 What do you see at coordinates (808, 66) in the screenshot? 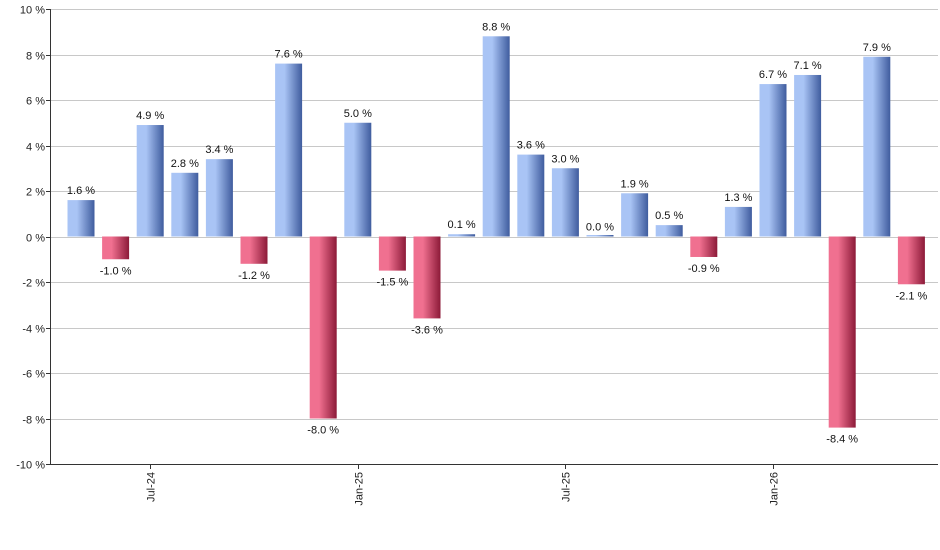
I see `bar-data-label: 7.1 %` at bounding box center [808, 66].